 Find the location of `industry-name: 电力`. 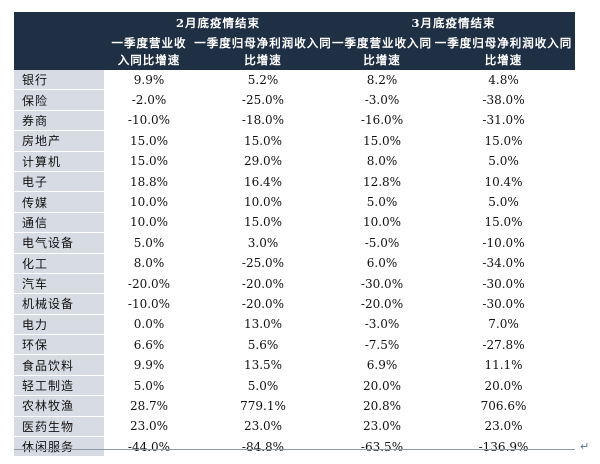

industry-name: 电力 is located at coordinates (59, 324).